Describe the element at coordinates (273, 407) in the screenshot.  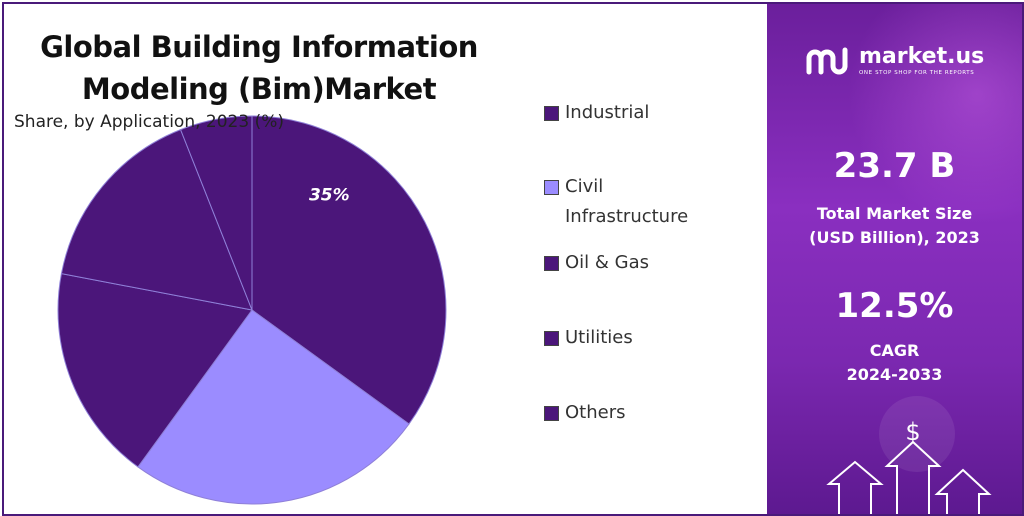
I see `pie-slice-civil-infrastructure` at that location.